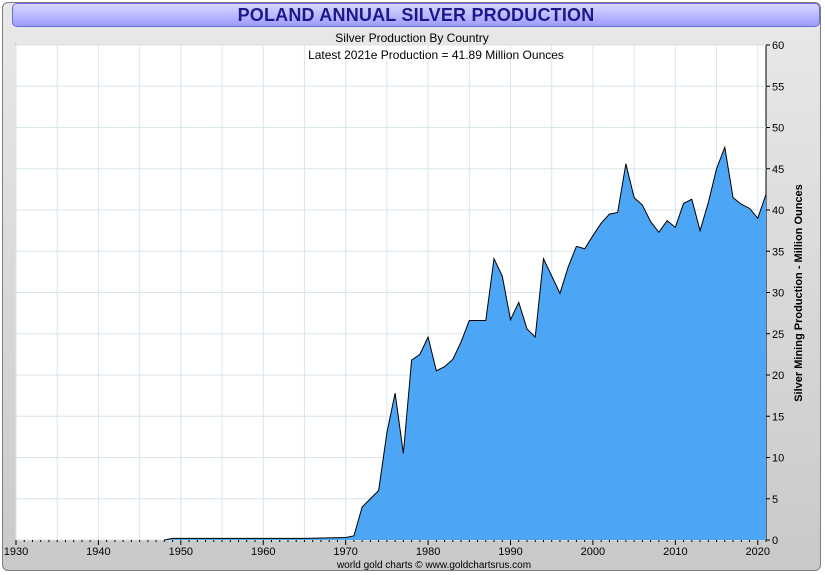 The height and width of the screenshot is (575, 825). I want to click on x-tick-label: 2010, so click(675, 552).